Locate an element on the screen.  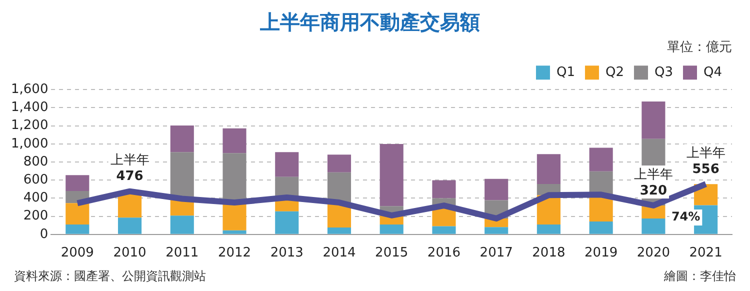
x-tick-label: 2021 is located at coordinates (705, 253).